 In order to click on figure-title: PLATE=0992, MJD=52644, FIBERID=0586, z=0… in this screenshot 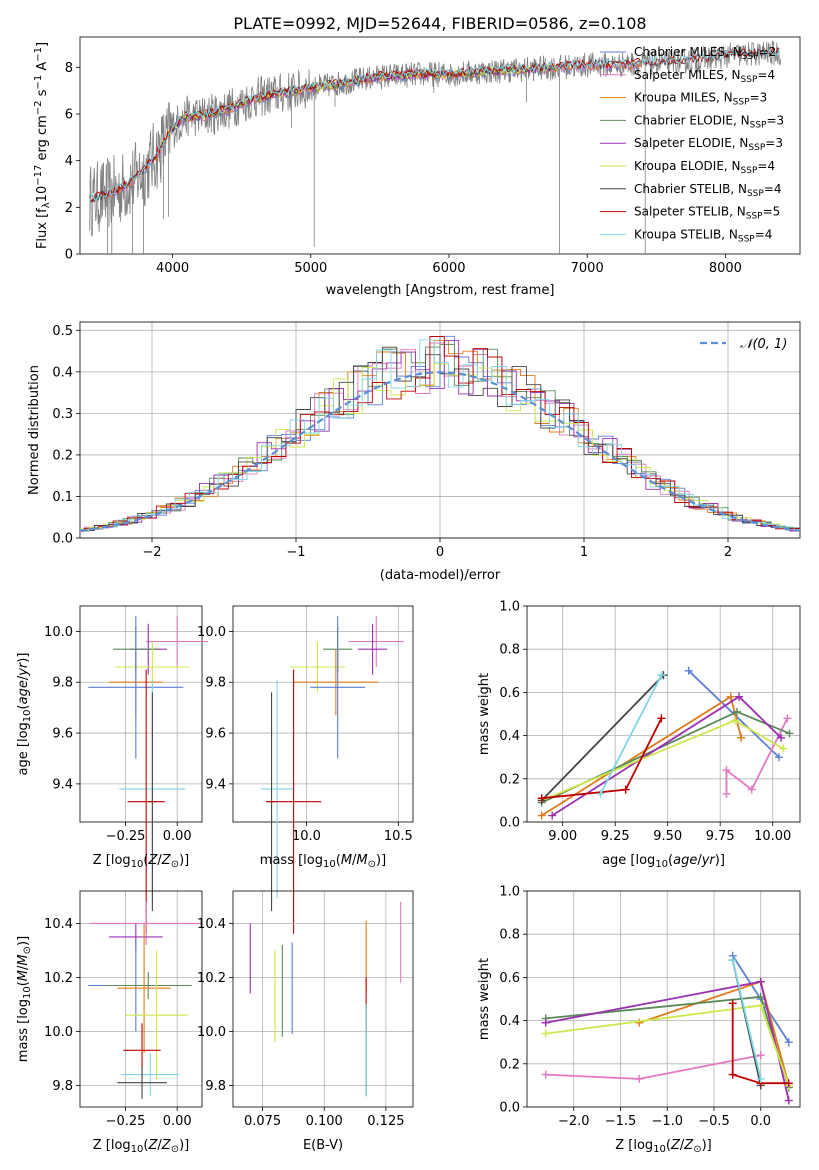, I will do `click(439, 23)`.